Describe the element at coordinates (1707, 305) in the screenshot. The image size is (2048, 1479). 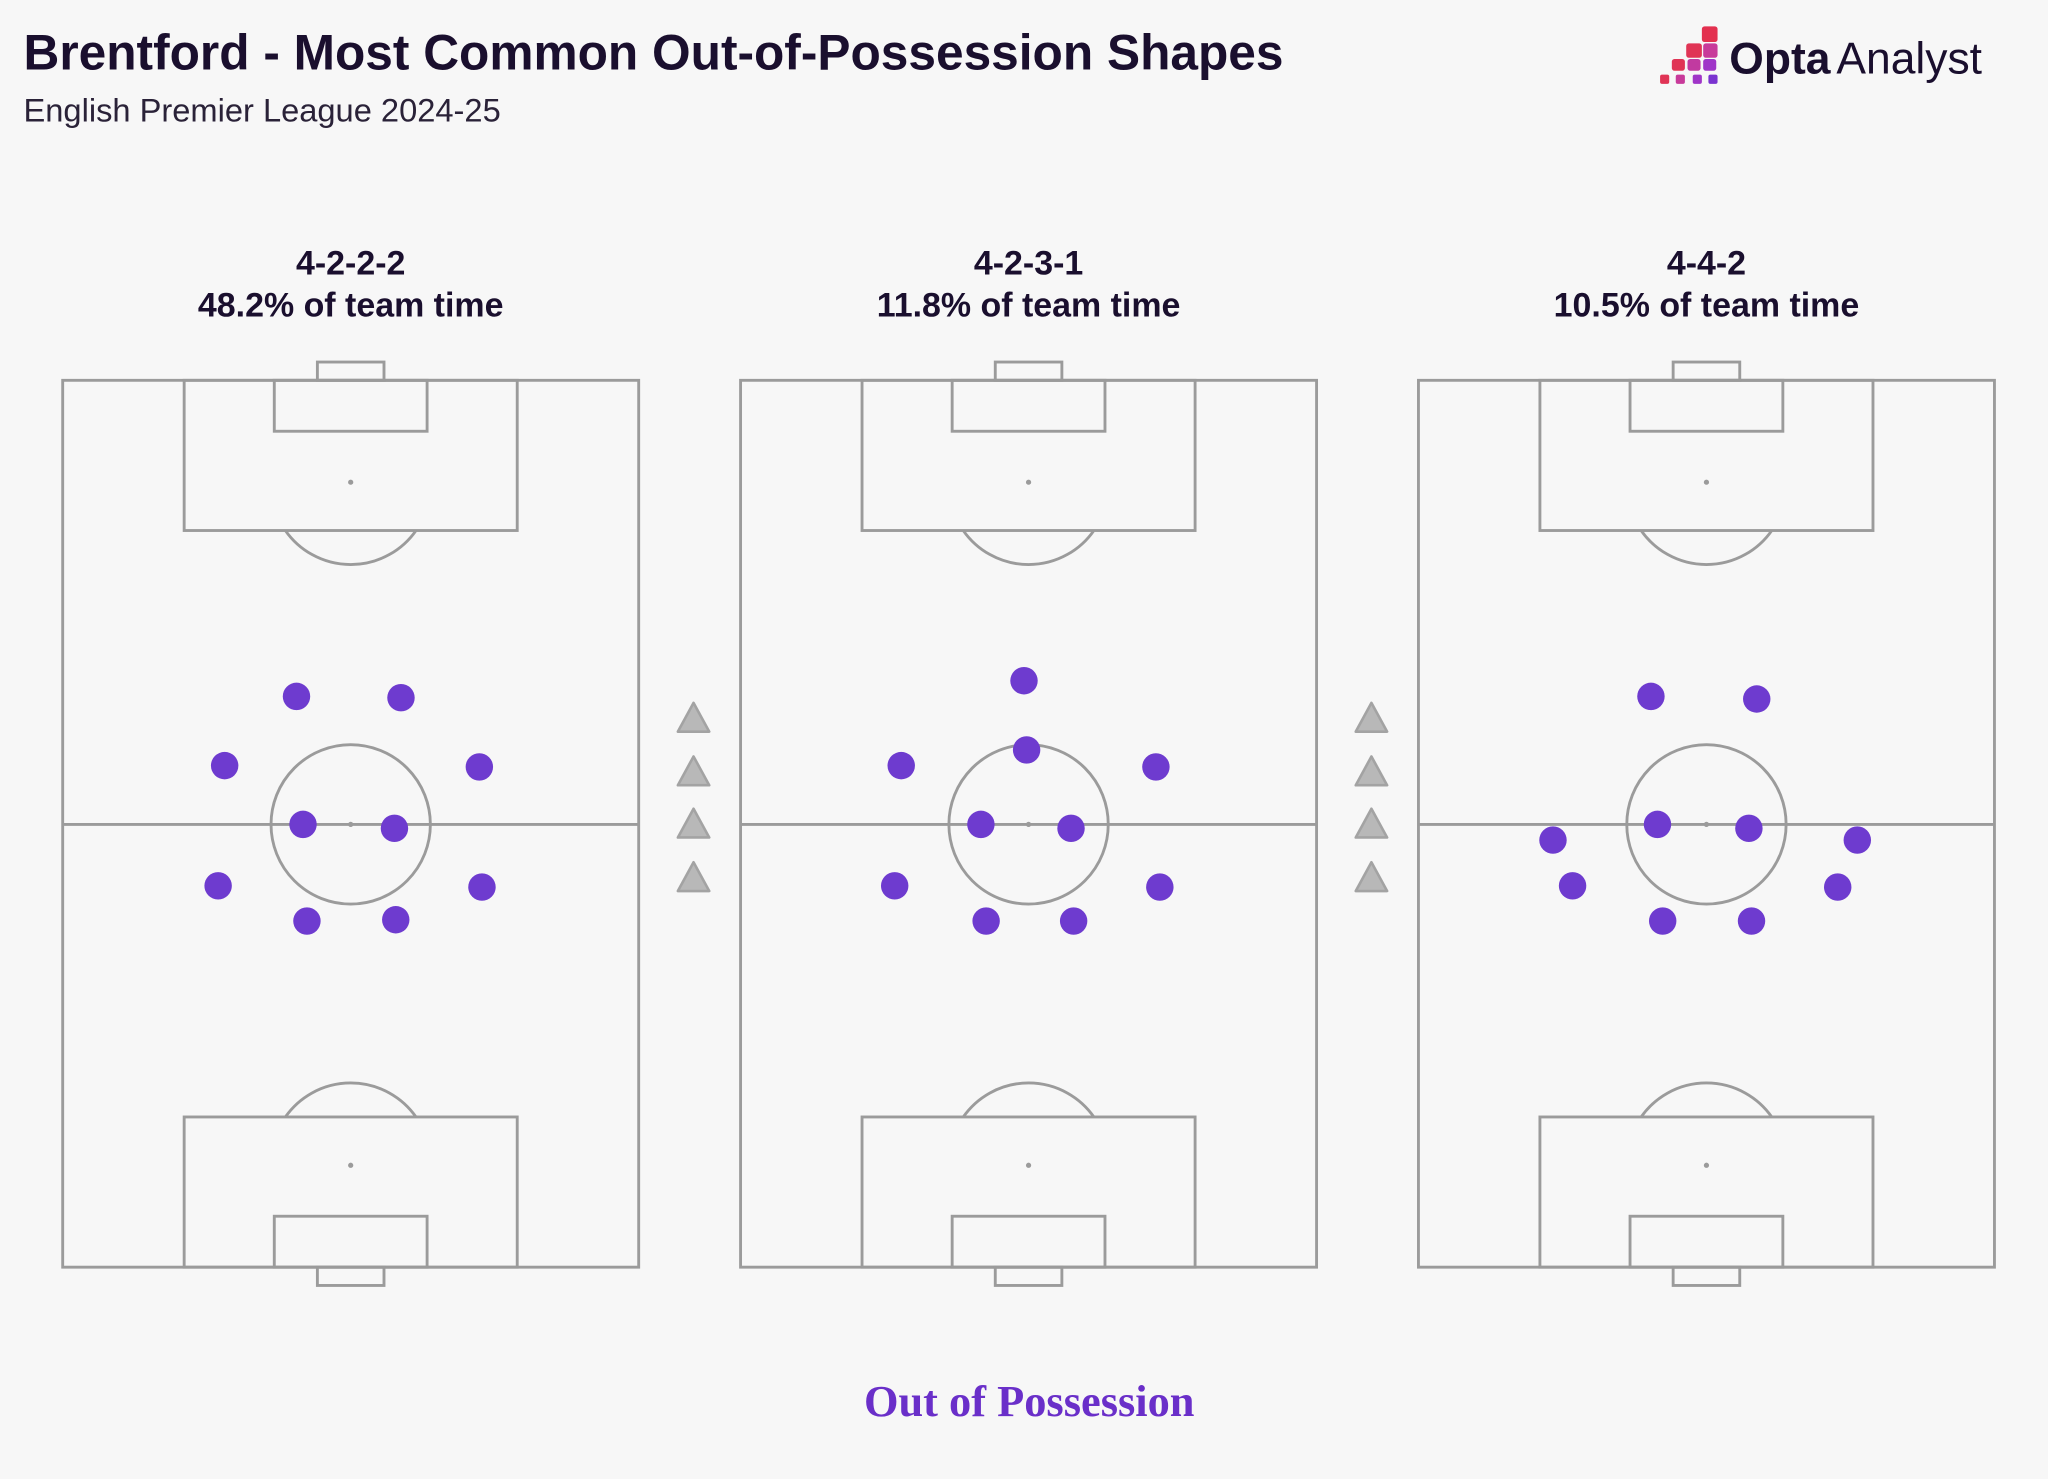
I see `formation-share: 10.5% of team time` at that location.